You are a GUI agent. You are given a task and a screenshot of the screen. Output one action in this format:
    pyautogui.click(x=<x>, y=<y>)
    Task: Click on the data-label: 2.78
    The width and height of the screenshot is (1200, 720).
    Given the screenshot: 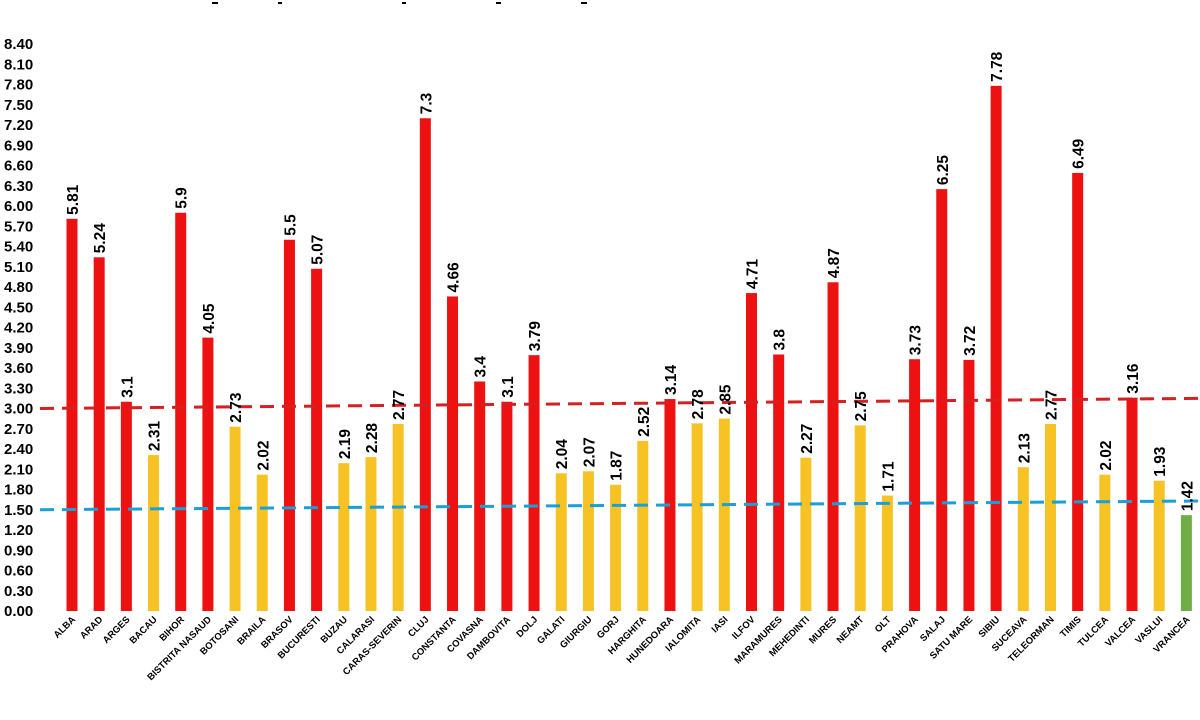 What is the action you would take?
    pyautogui.click(x=698, y=404)
    